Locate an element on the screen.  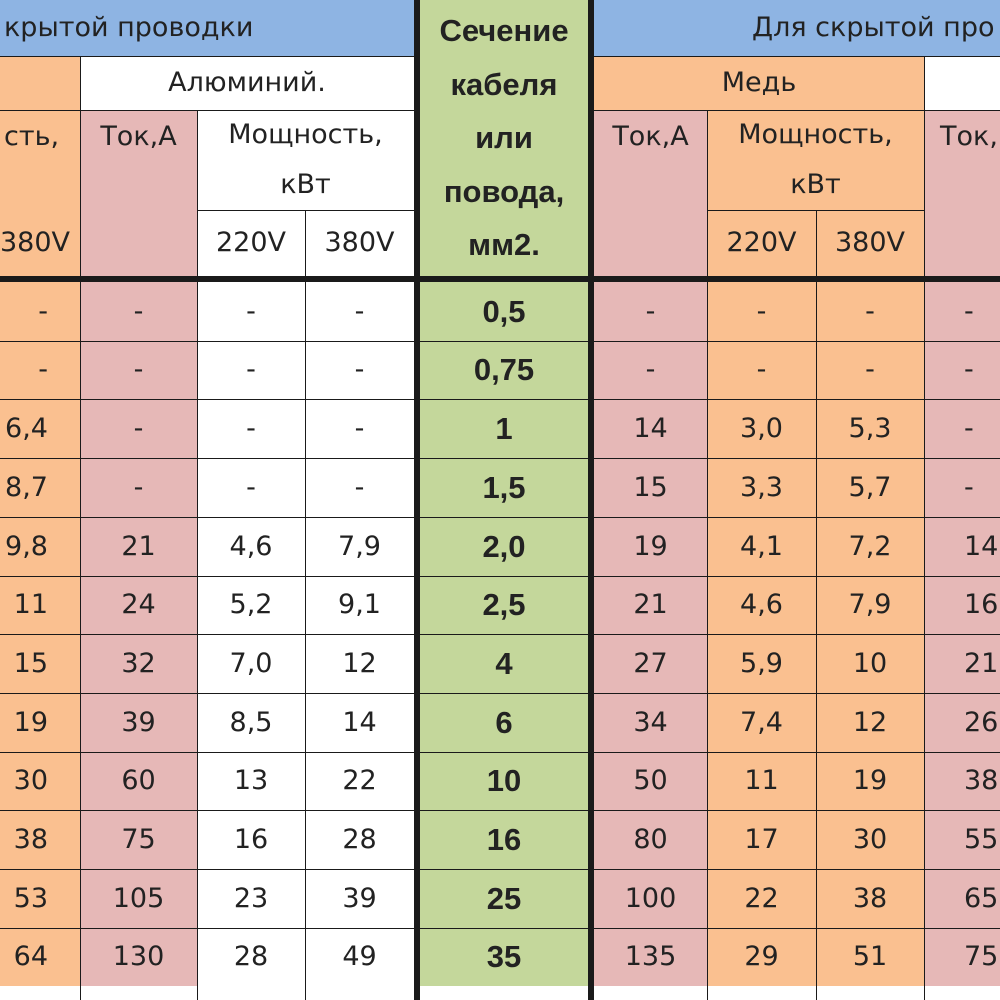
header-current-far-right: Ток, is located at coordinates (962, 193).